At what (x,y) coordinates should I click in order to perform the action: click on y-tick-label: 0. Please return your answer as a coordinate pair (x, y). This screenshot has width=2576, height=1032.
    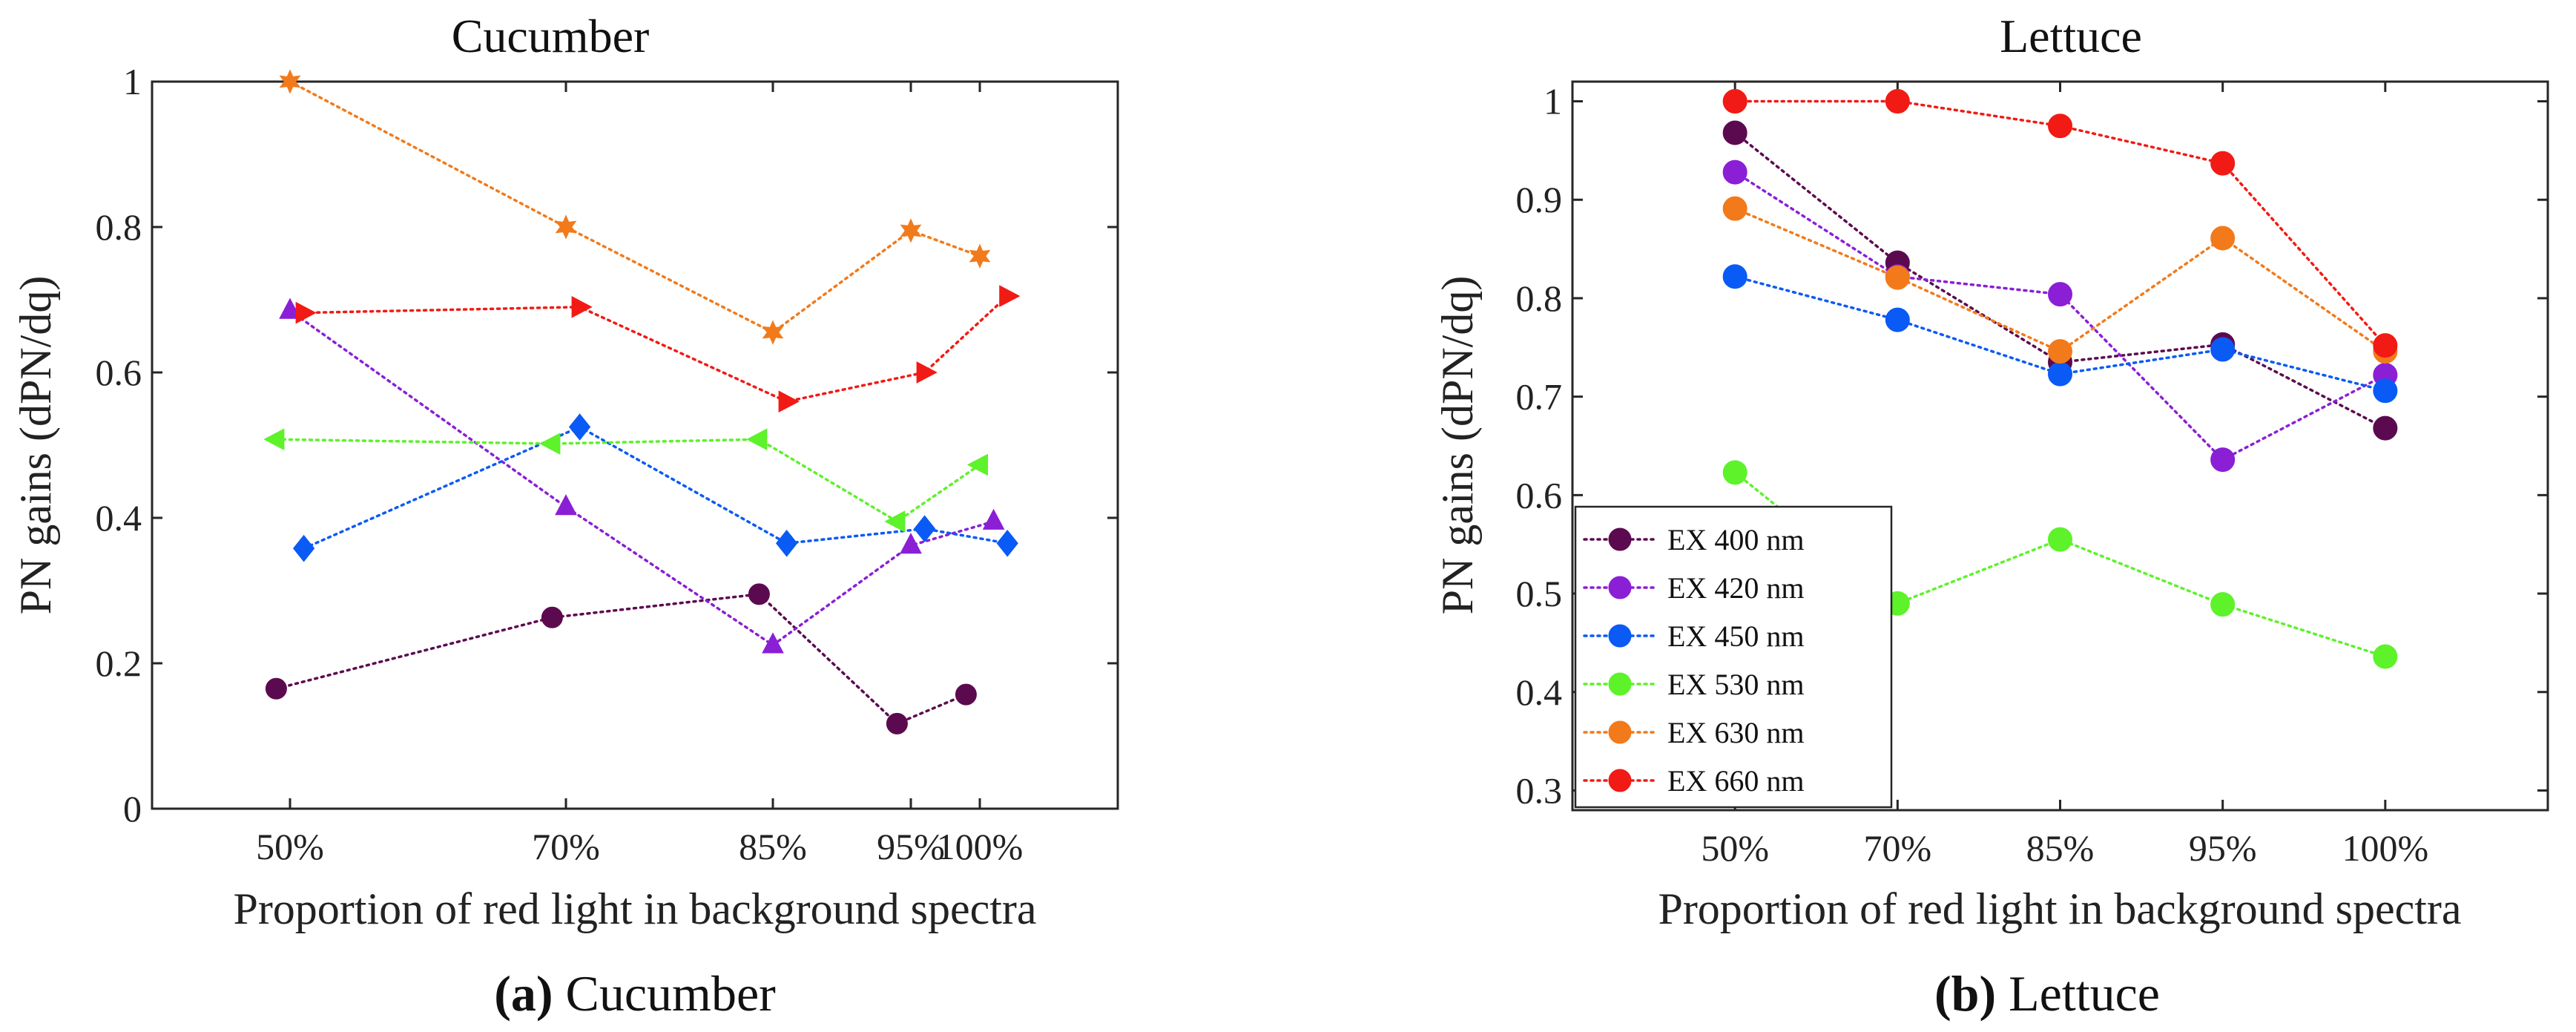
    Looking at the image, I should click on (132, 808).